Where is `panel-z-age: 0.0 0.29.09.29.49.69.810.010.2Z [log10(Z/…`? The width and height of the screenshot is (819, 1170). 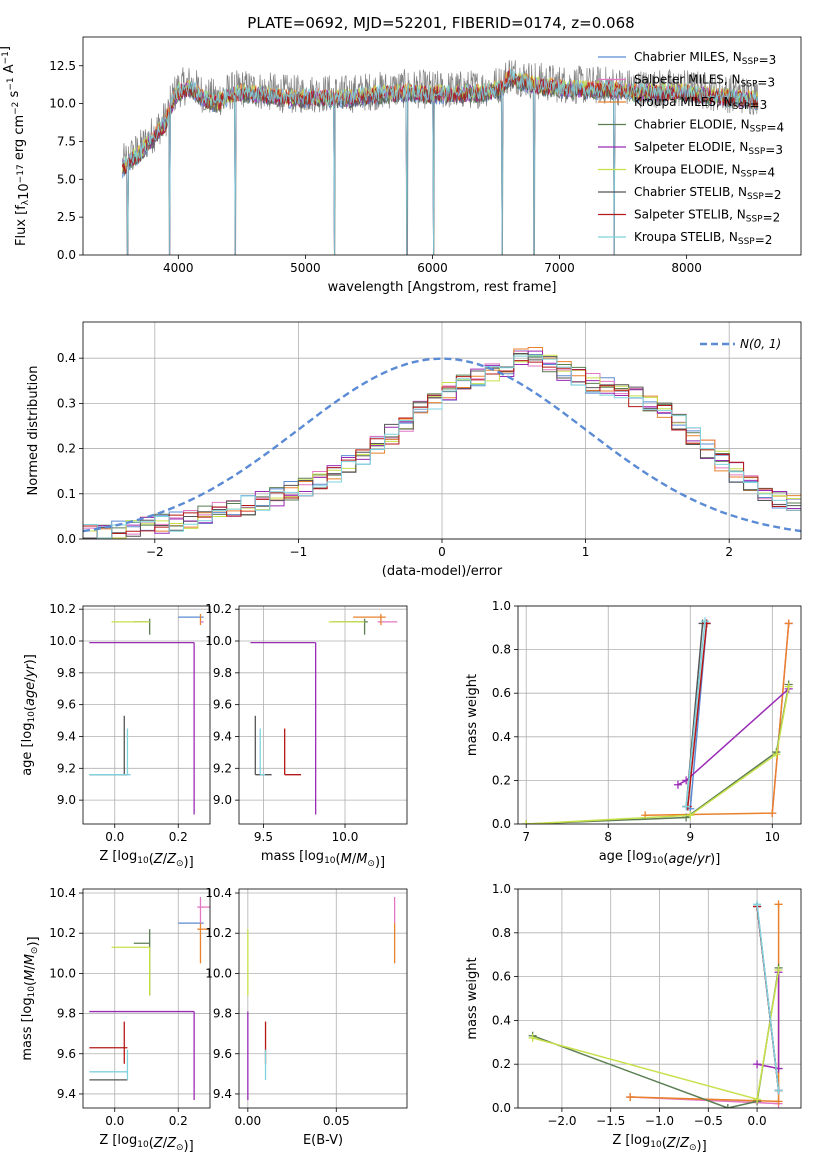
panel-z-age: 0.0 0.29.09.29.49.69.810.010.2Z [log10(Z/… is located at coordinates (115, 736).